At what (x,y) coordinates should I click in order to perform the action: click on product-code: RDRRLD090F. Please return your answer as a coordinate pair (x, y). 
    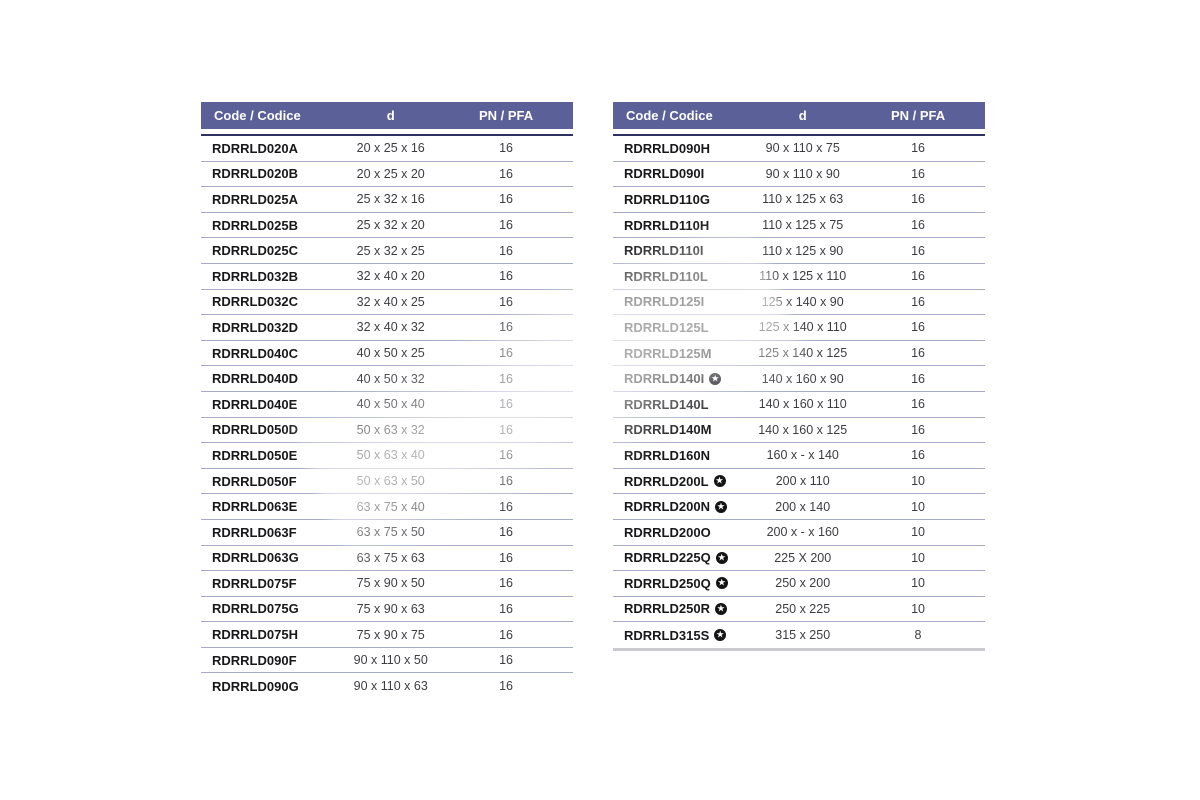
    Looking at the image, I should click on (254, 660).